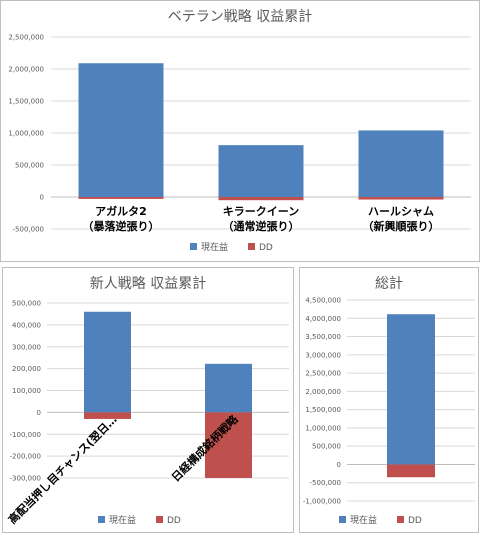 This screenshot has height=535, width=480. I want to click on category-label: アガルタ2, so click(121, 211).